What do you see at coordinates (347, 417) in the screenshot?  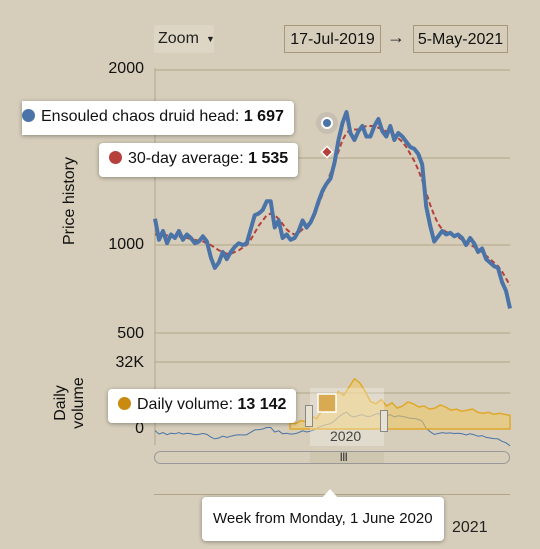 I see `navigator-window` at bounding box center [347, 417].